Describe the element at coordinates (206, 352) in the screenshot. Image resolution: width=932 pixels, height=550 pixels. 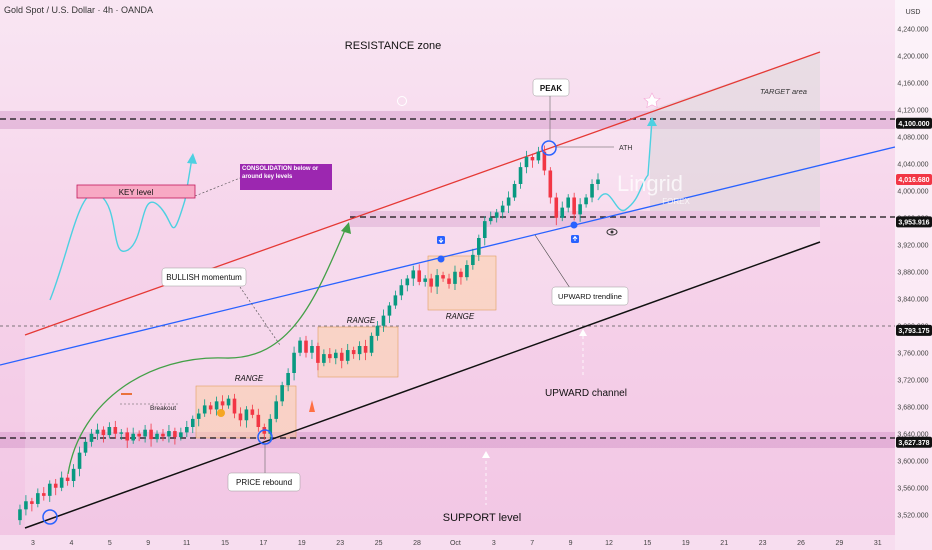
I see `bullish-momentum-curve` at that location.